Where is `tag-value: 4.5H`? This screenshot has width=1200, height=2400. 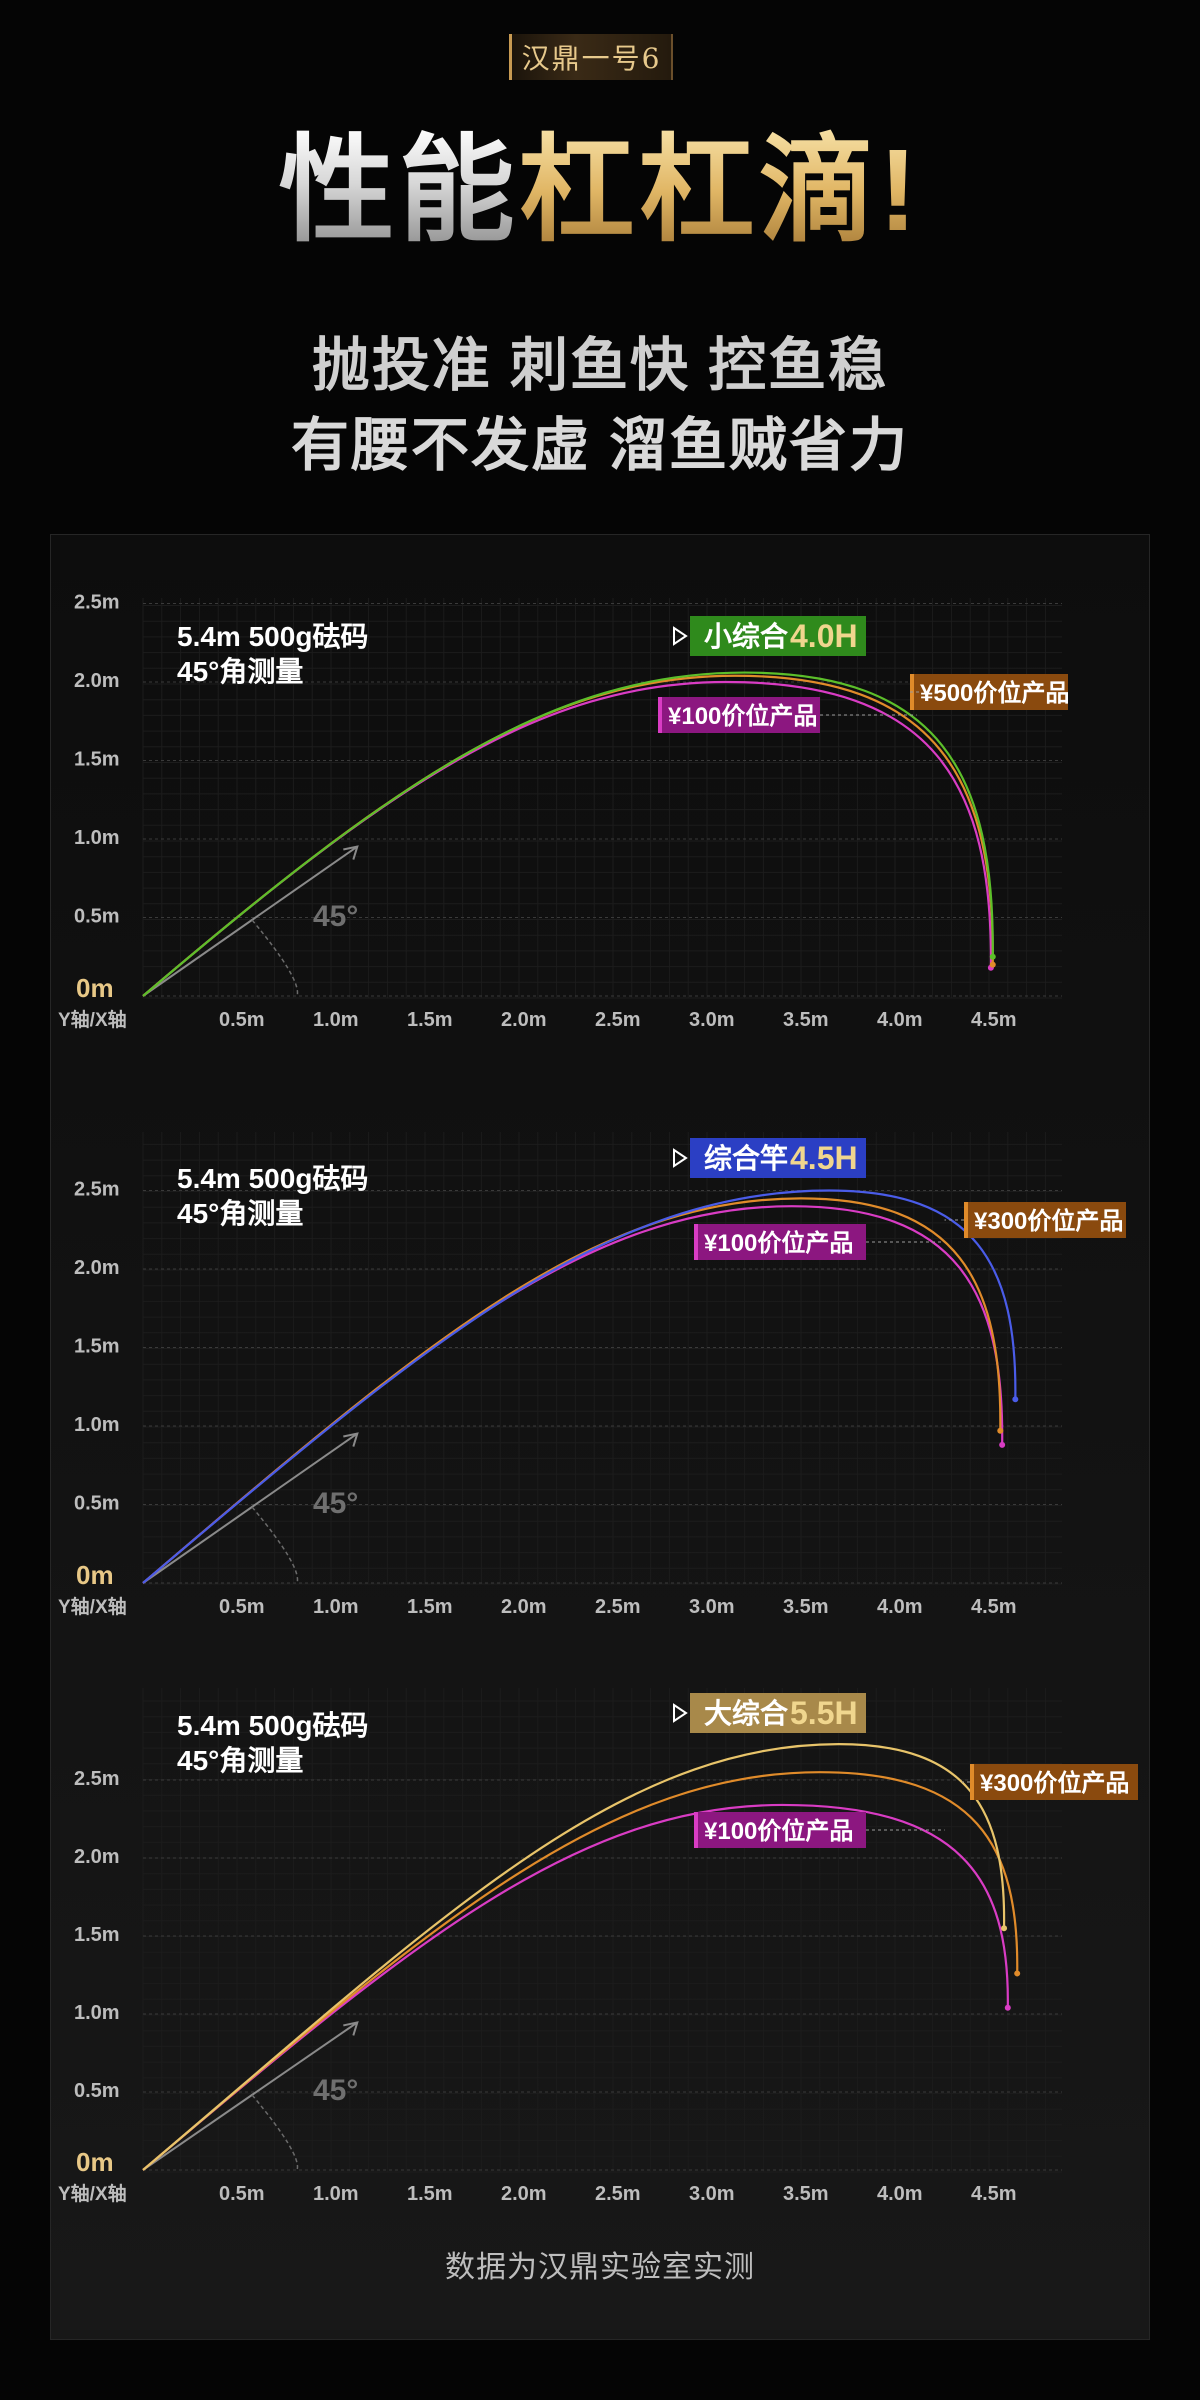
tag-value: 4.5H is located at coordinates (824, 1158).